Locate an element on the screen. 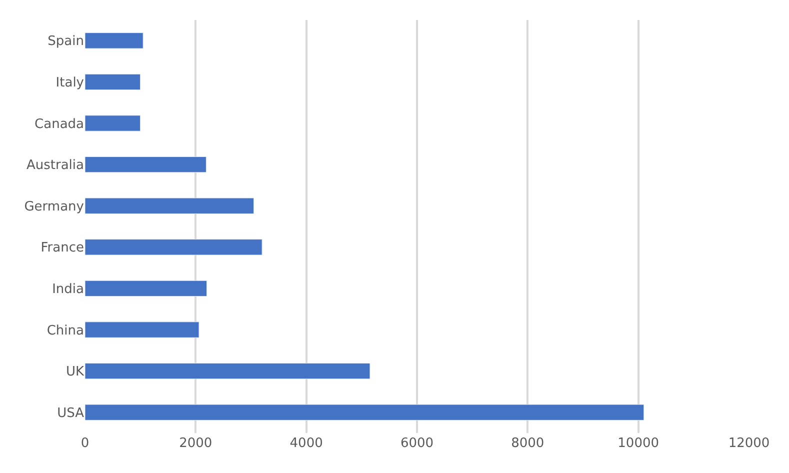 This screenshot has width=789, height=473. y-tick-label: Spain is located at coordinates (66, 42).